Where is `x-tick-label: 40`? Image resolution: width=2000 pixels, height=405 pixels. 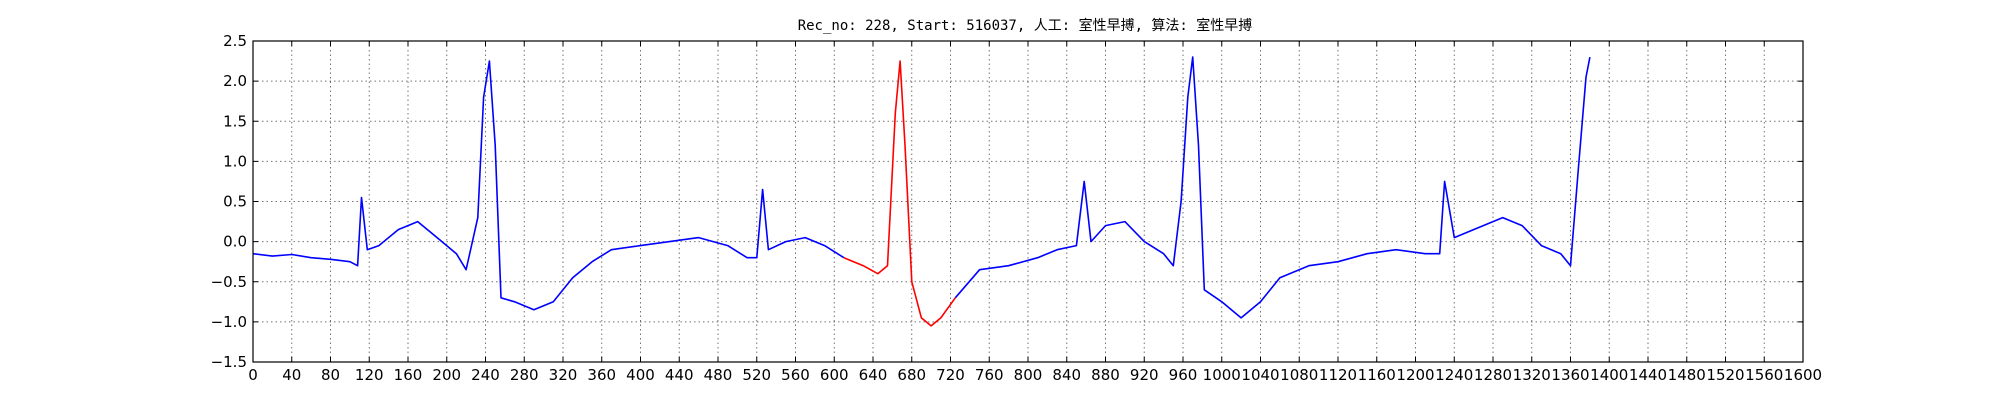 x-tick-label: 40 is located at coordinates (291, 375).